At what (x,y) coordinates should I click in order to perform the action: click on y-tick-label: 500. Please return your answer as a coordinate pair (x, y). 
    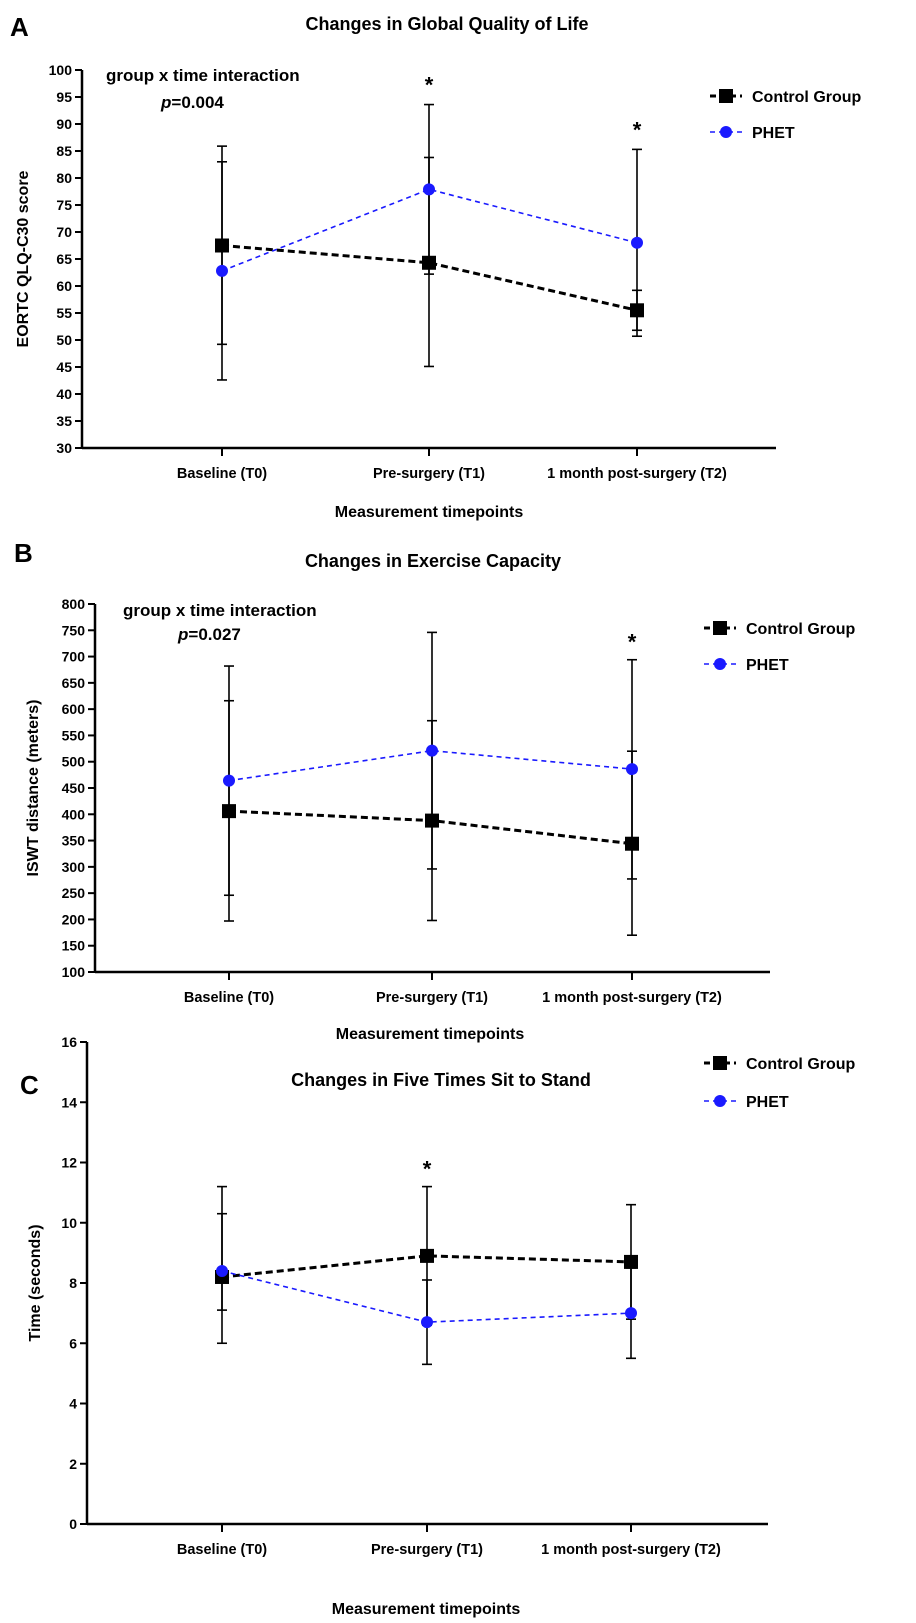
    Looking at the image, I should click on (74, 762).